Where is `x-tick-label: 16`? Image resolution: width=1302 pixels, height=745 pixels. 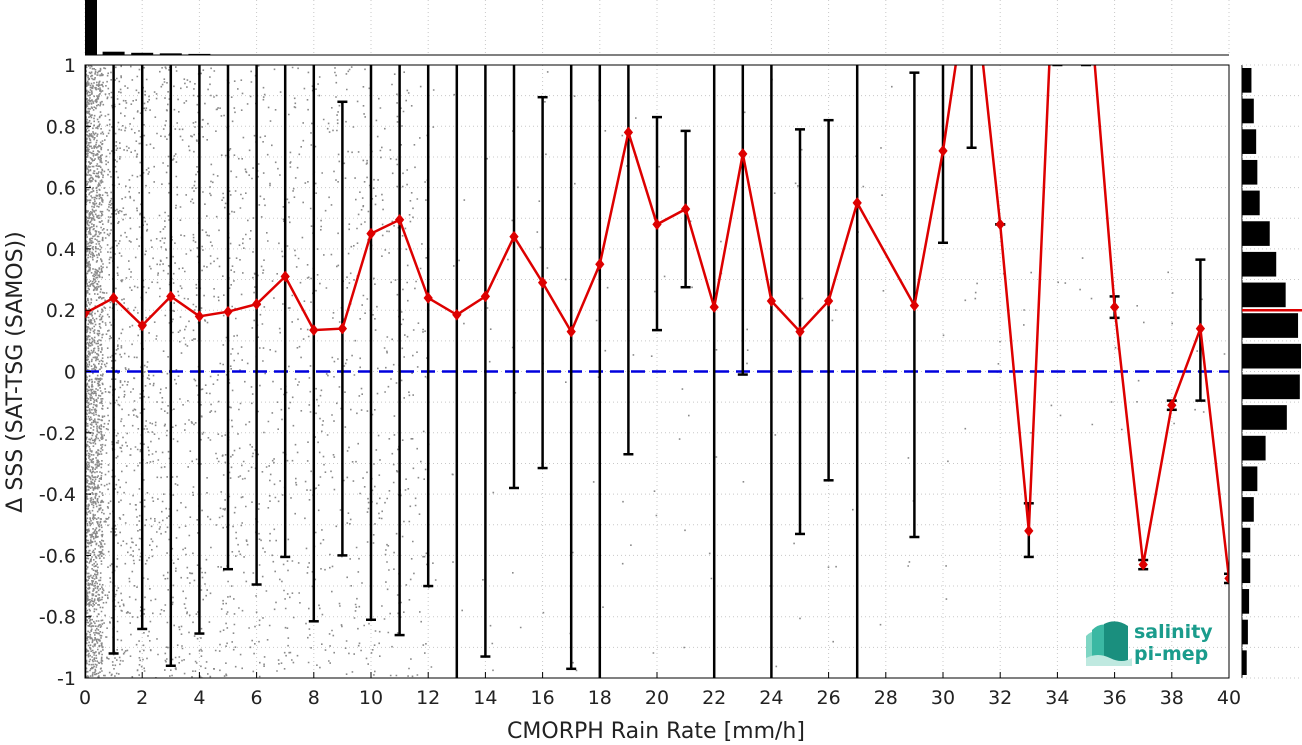
x-tick-label: 16 is located at coordinates (543, 698).